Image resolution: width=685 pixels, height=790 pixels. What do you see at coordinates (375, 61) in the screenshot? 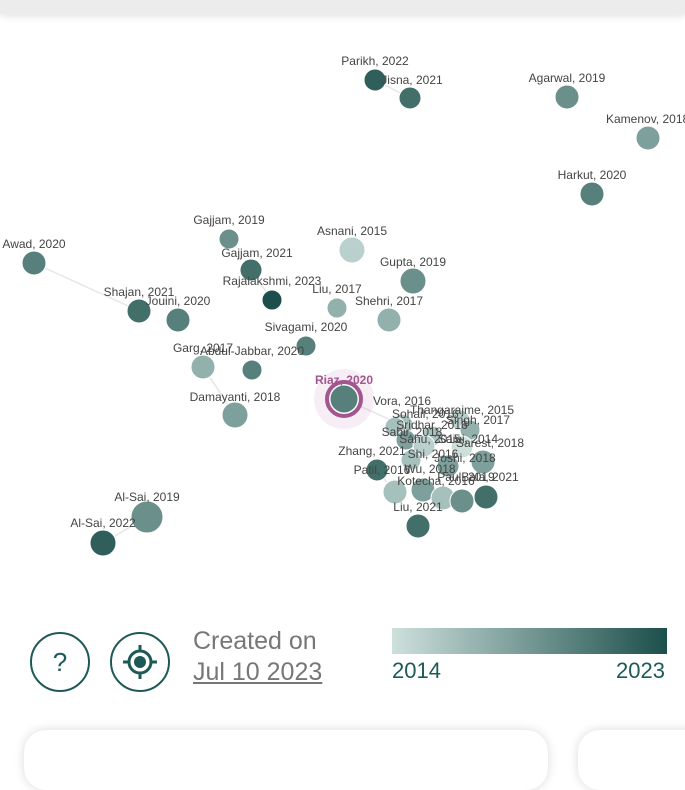
I see `node-label-parikh-2022: Parikh, 2022` at bounding box center [375, 61].